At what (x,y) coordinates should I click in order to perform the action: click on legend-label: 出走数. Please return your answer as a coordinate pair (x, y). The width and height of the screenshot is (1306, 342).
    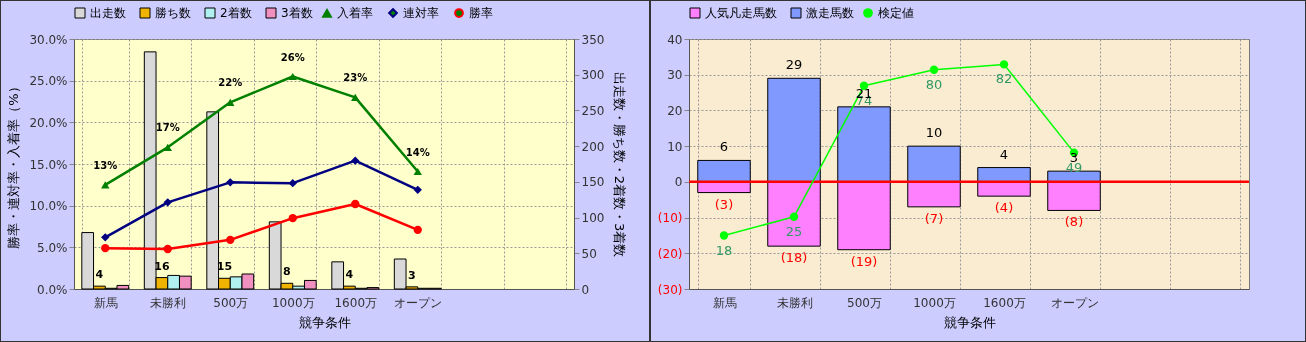
    Looking at the image, I should click on (108, 13).